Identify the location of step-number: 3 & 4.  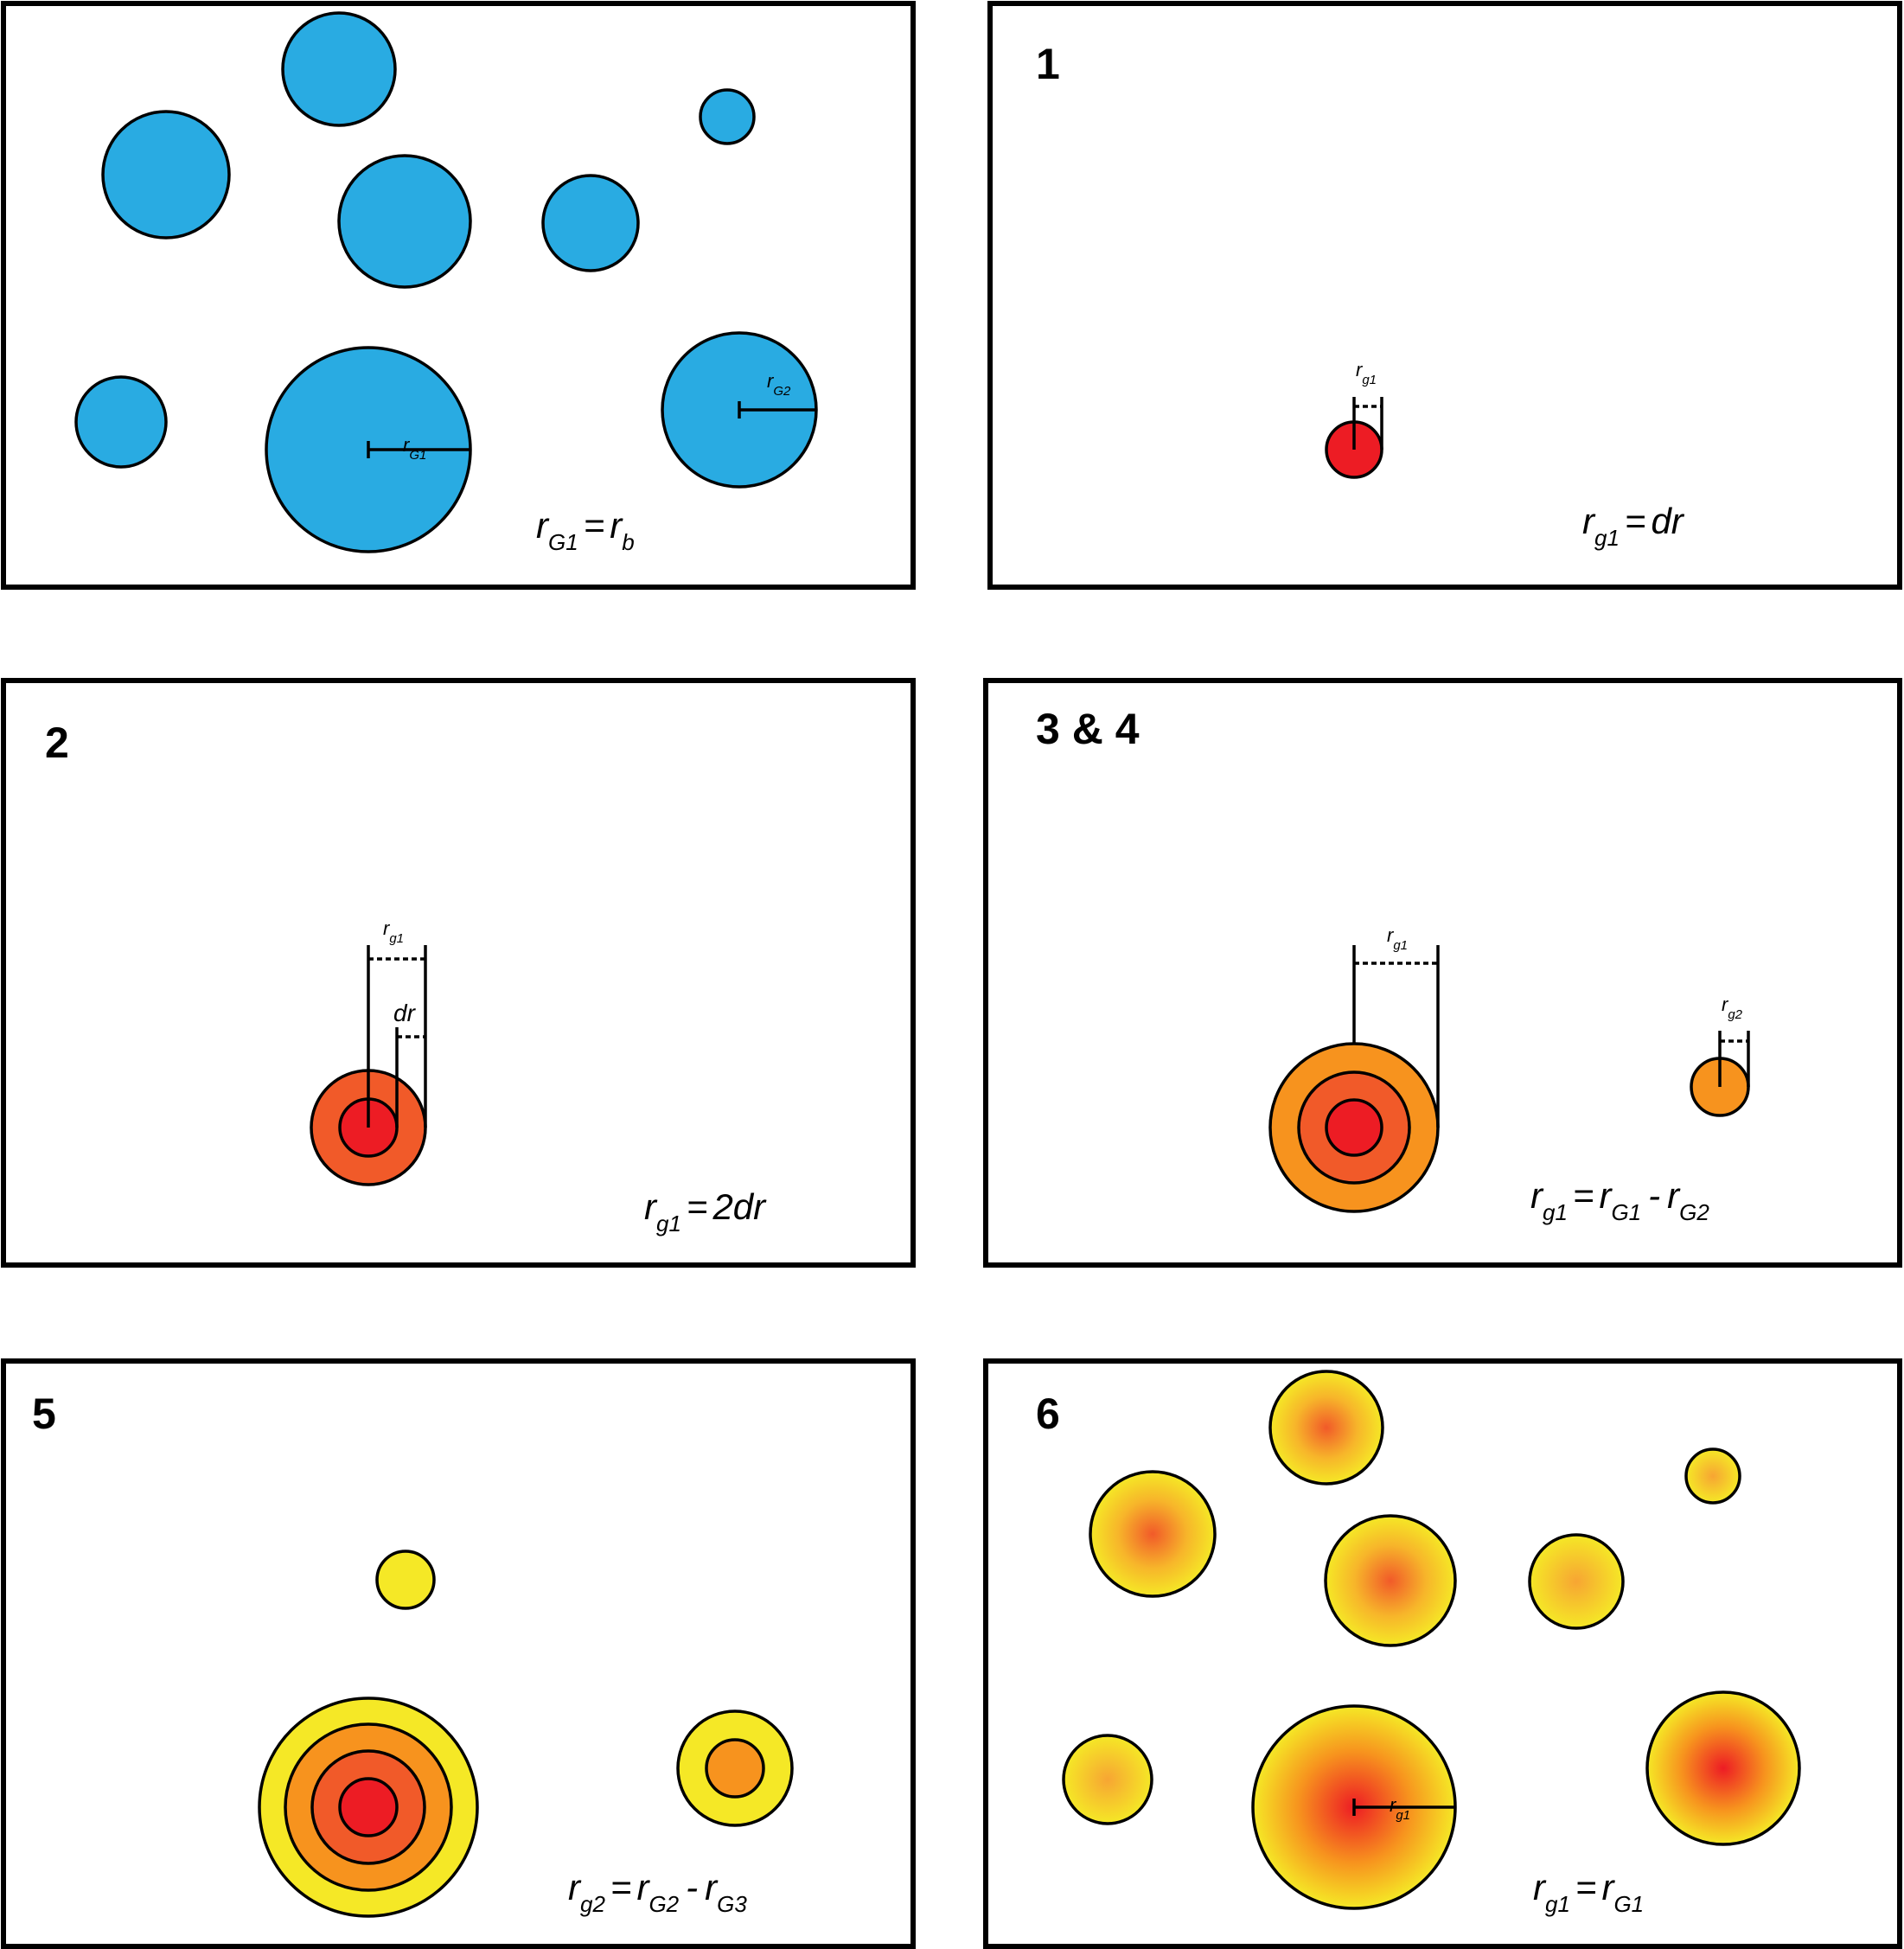
(1088, 729).